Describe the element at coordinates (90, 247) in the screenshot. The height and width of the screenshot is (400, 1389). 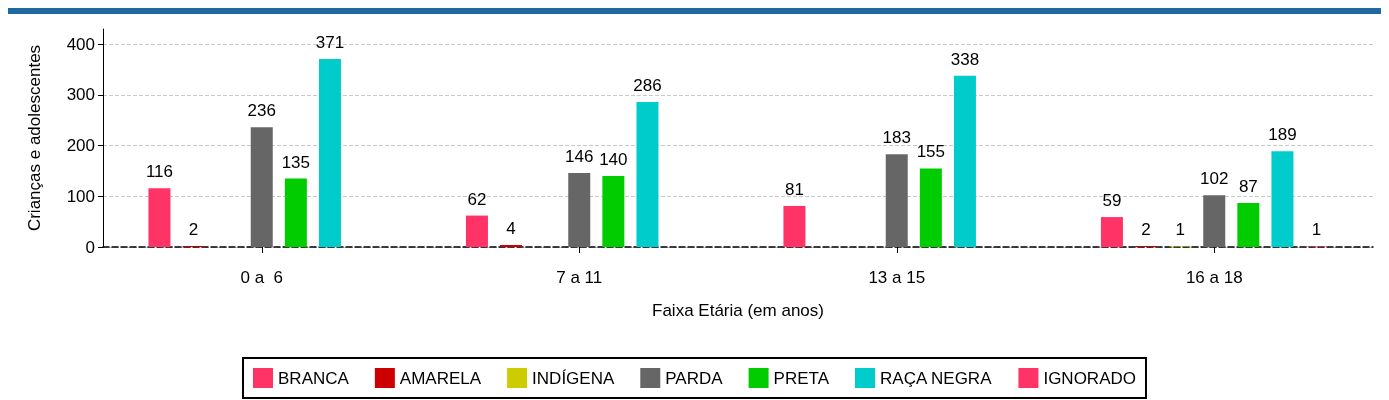
I see `y-tick-label: 0` at that location.